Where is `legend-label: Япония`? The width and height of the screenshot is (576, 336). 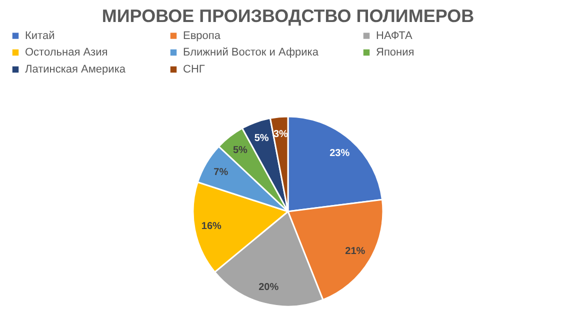 legend-label: Япония is located at coordinates (395, 52).